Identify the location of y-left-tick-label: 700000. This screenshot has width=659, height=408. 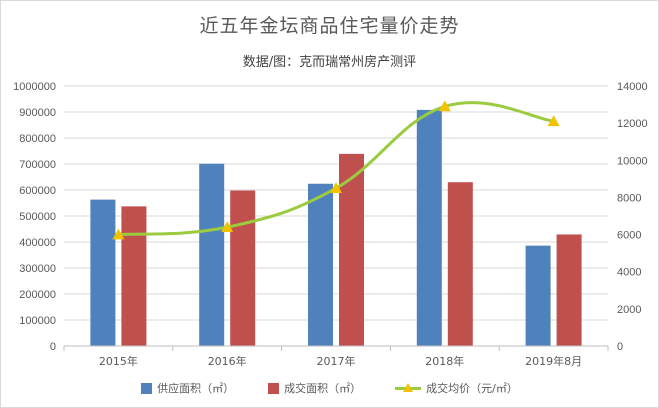
(37, 165).